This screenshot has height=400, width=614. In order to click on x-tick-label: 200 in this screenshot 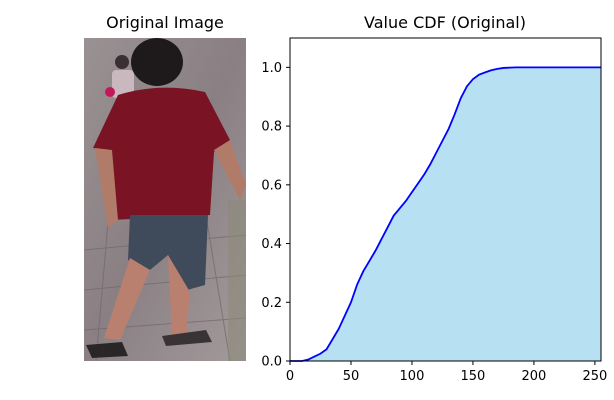, I will do `click(534, 376)`.